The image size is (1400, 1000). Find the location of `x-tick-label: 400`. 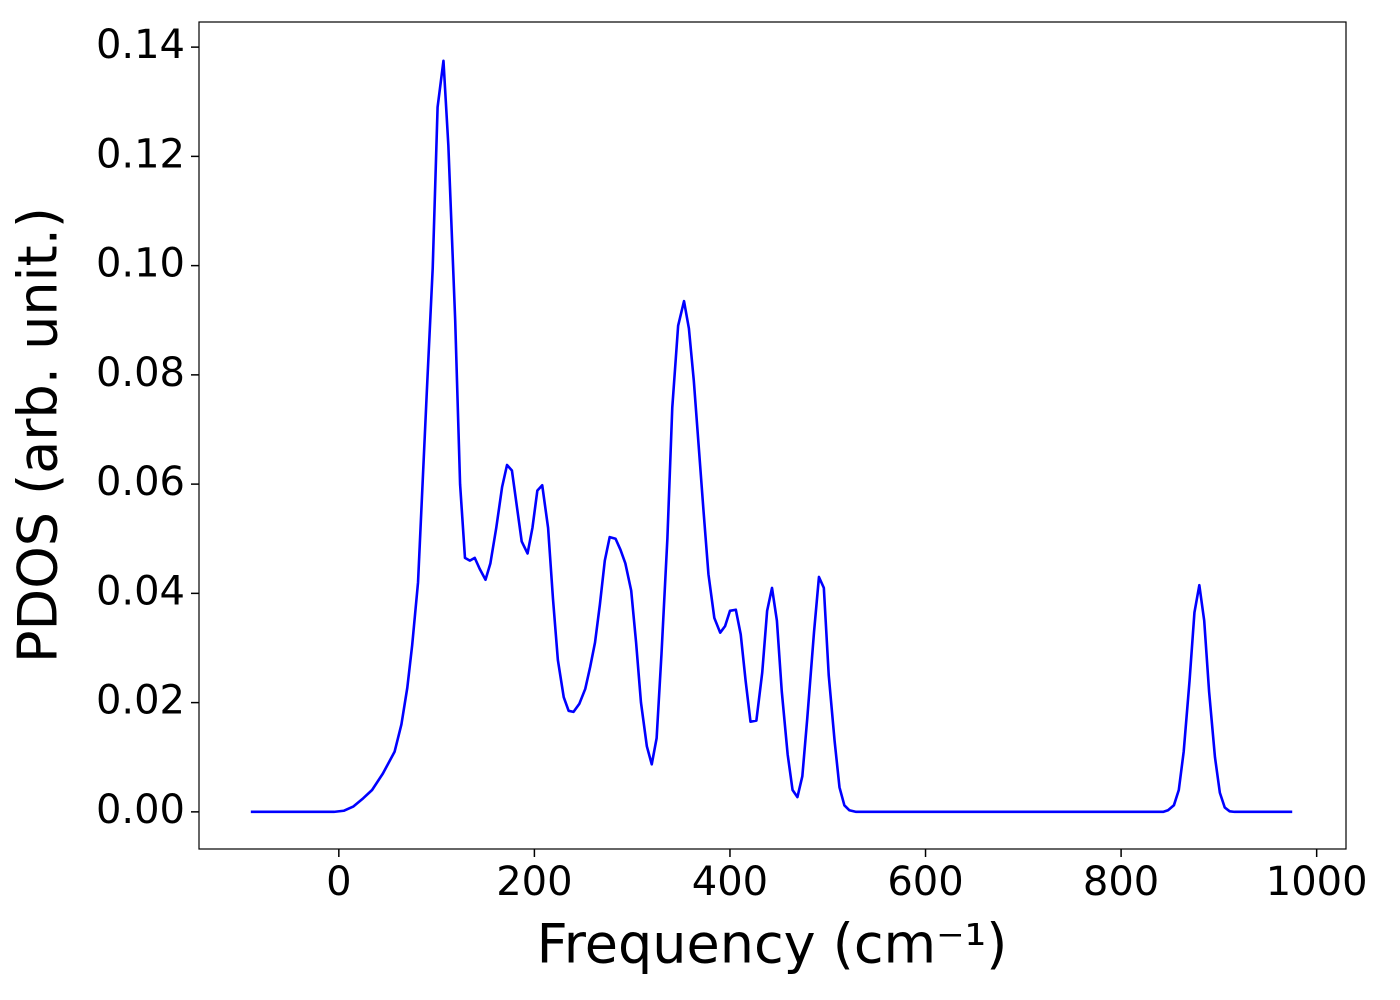

x-tick-label: 400 is located at coordinates (730, 882).